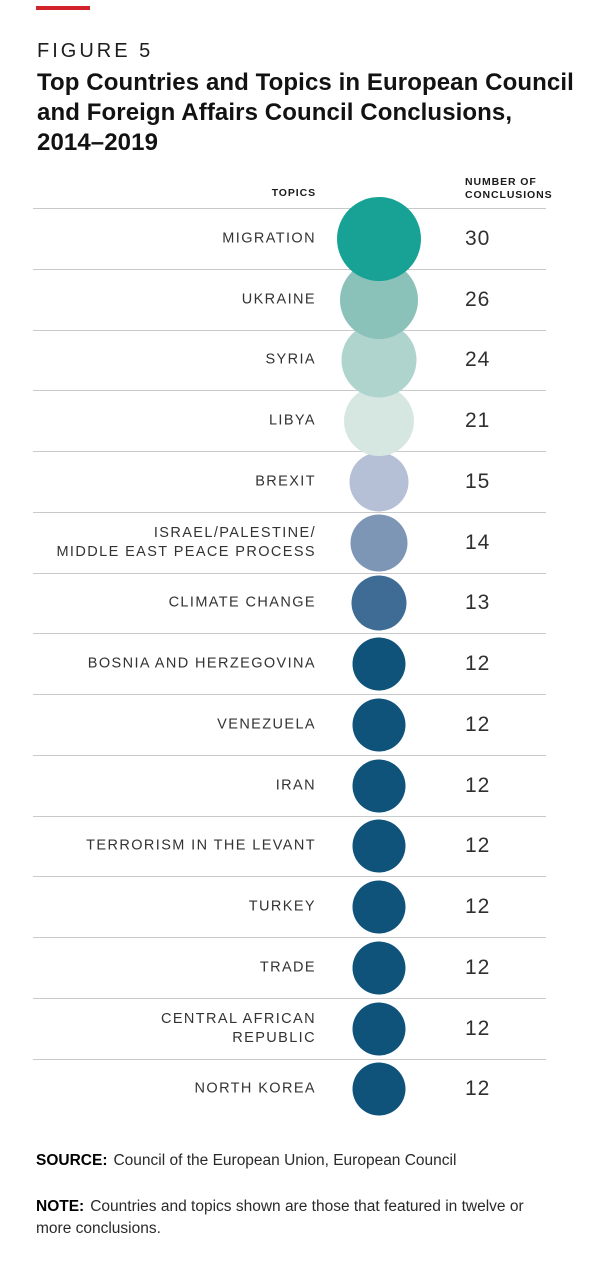 The image size is (600, 1267). I want to click on table-row: VENEZUELA 12, so click(289, 724).